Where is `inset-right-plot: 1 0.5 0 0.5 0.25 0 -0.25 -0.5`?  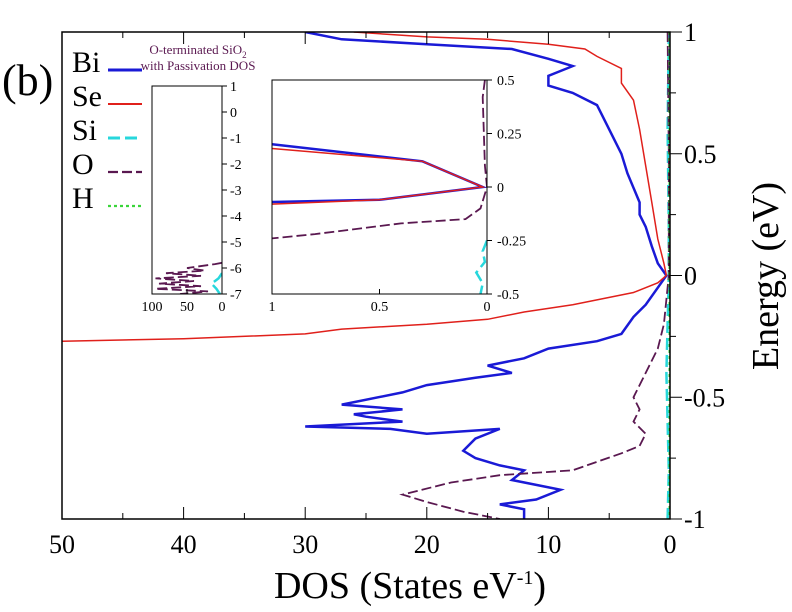
inset-right-plot: 1 0.5 0 0.5 0.25 0 -0.25 -0.5 is located at coordinates (398, 194).